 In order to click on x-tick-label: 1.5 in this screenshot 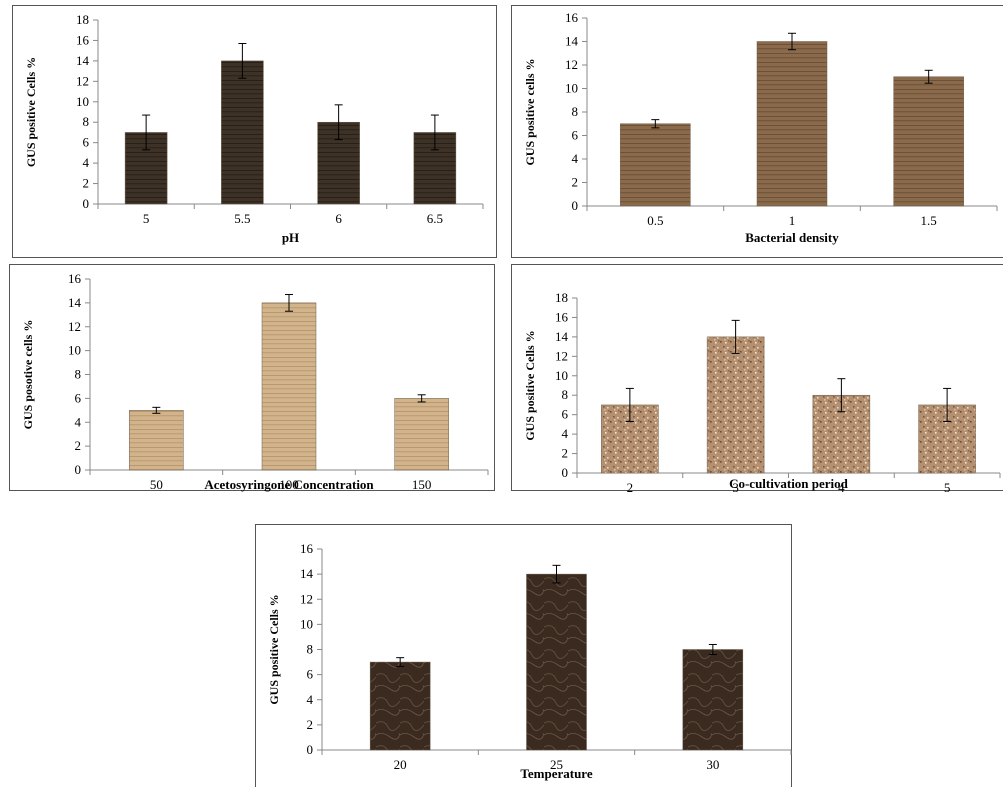, I will do `click(929, 220)`.